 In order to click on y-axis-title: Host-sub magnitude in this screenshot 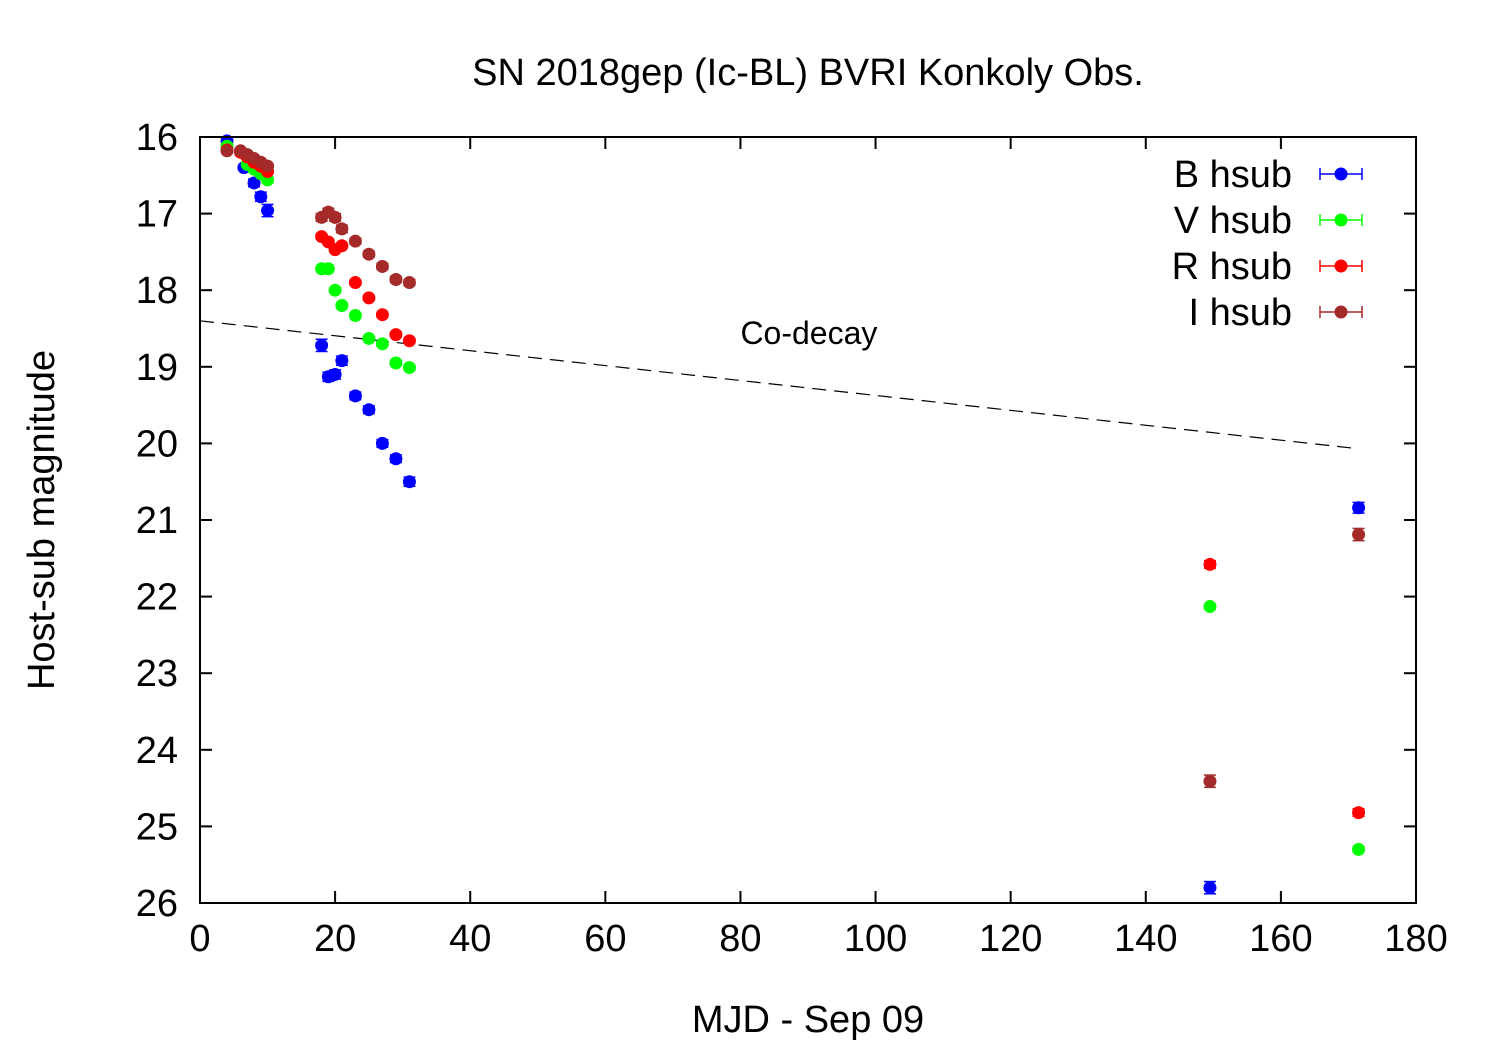, I will do `click(42, 520)`.